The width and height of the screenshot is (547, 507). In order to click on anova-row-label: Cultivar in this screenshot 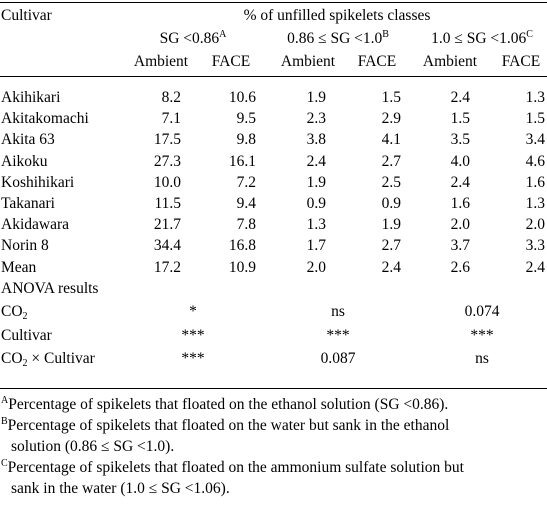, I will do `click(26, 335)`.